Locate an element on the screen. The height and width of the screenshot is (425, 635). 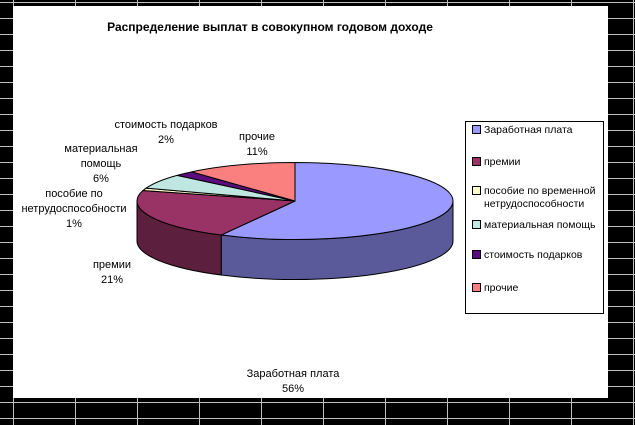
legend-item: премии is located at coordinates (538, 162).